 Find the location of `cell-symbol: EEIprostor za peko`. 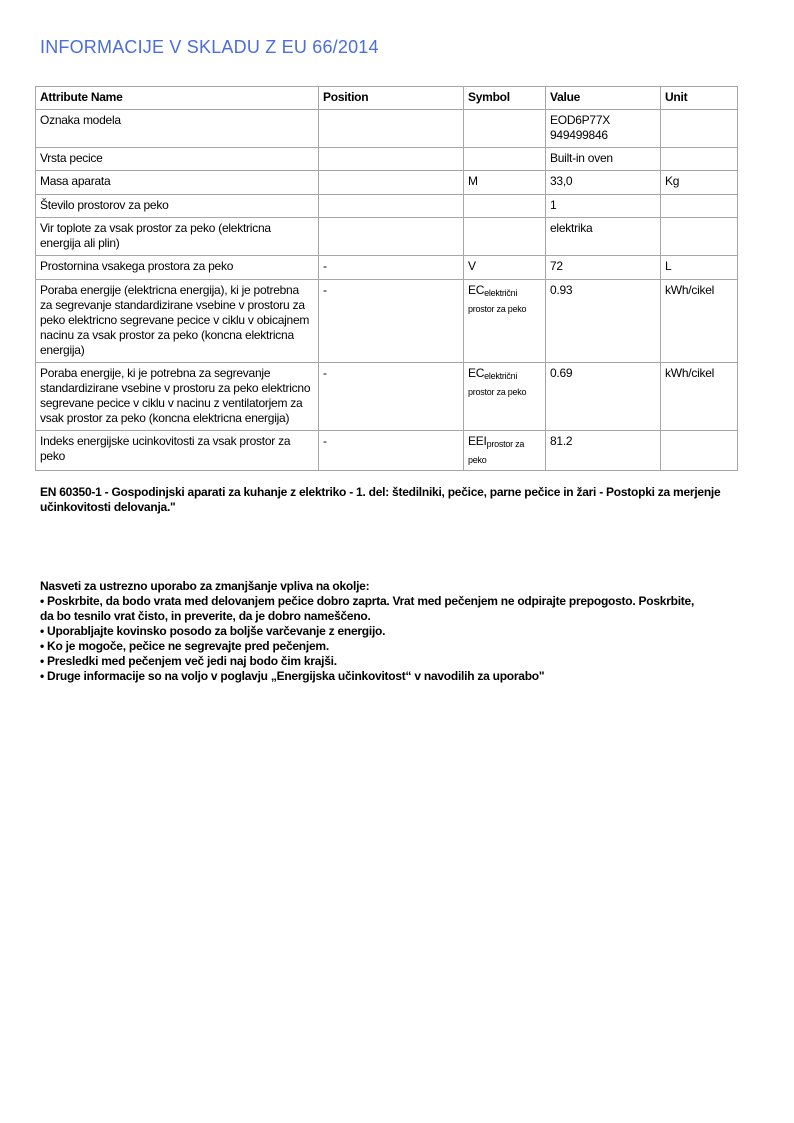

cell-symbol: EEIprostor za peko is located at coordinates (504, 450).